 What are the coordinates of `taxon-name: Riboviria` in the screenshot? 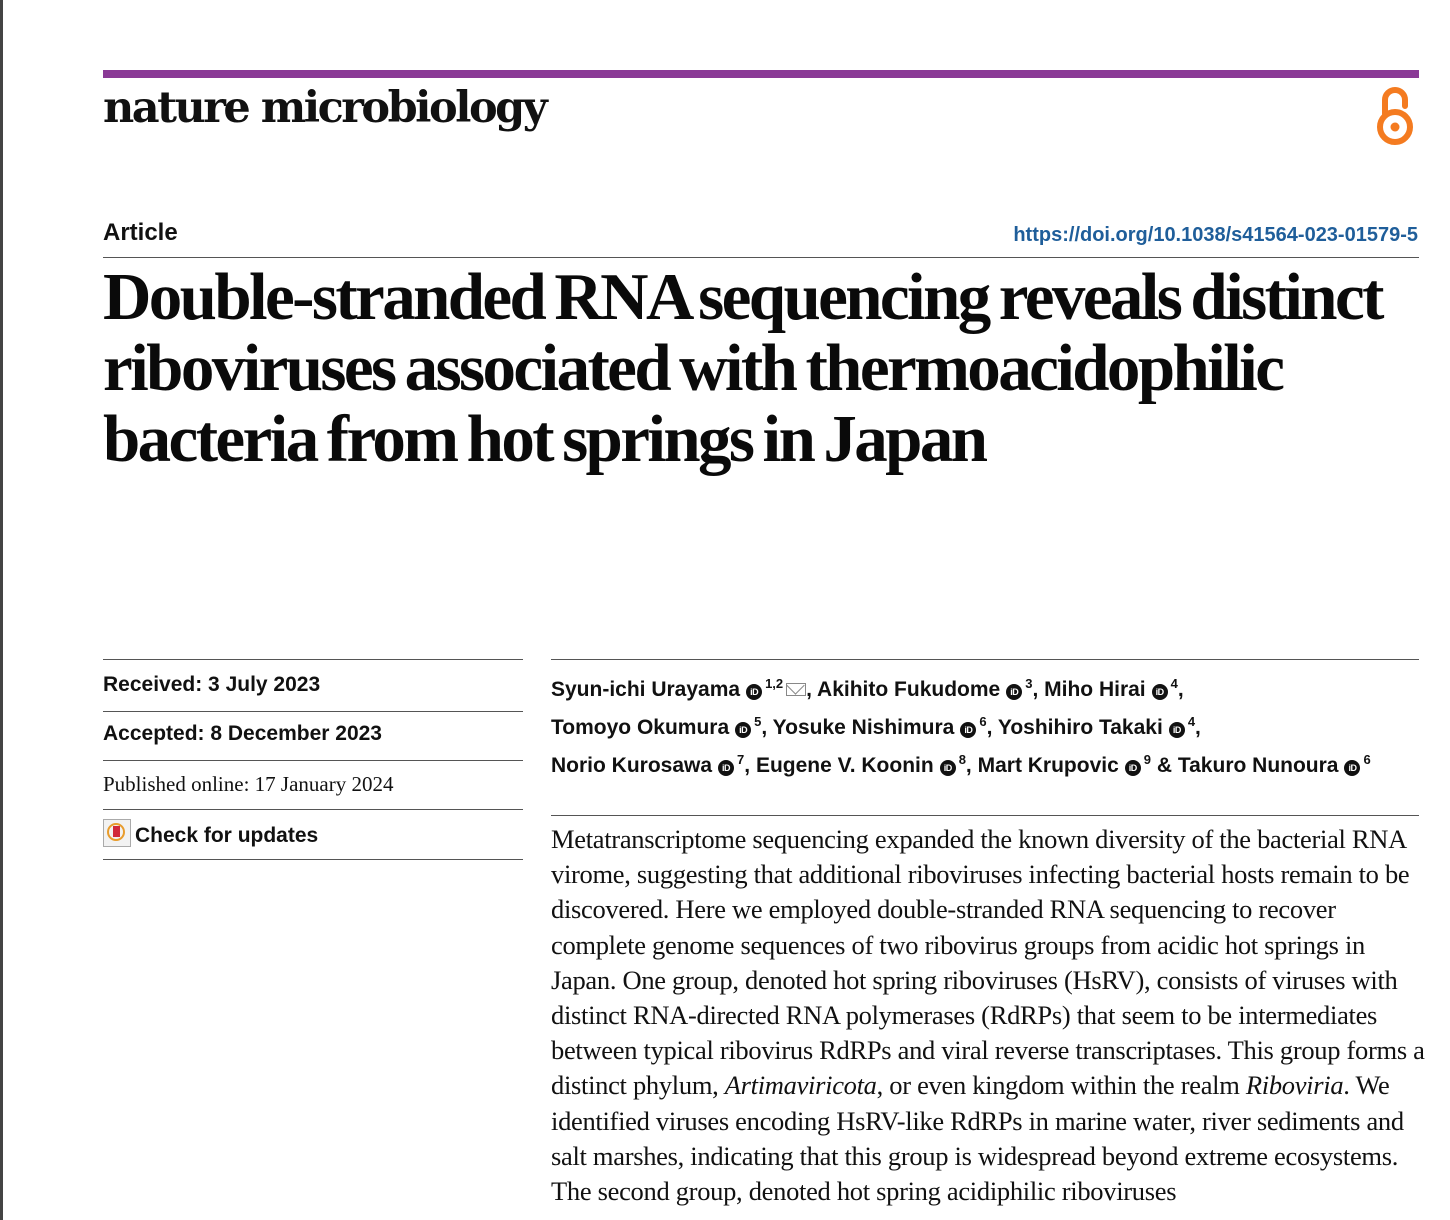 It's located at (1294, 1085).